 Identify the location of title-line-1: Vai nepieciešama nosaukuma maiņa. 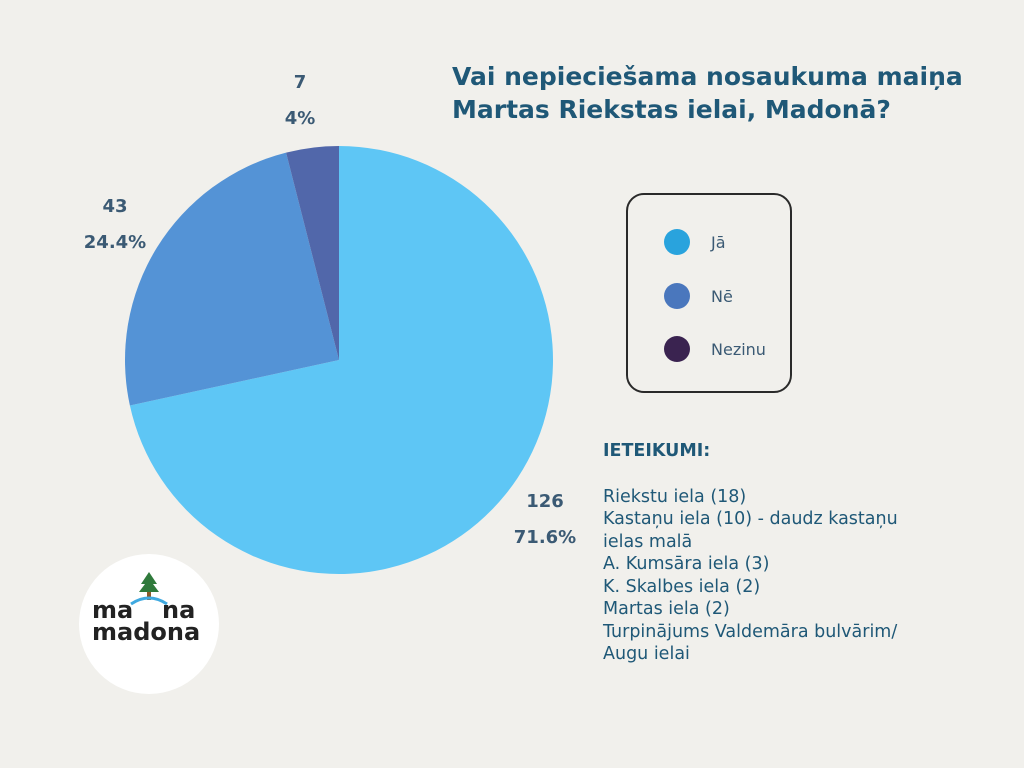
(707, 76).